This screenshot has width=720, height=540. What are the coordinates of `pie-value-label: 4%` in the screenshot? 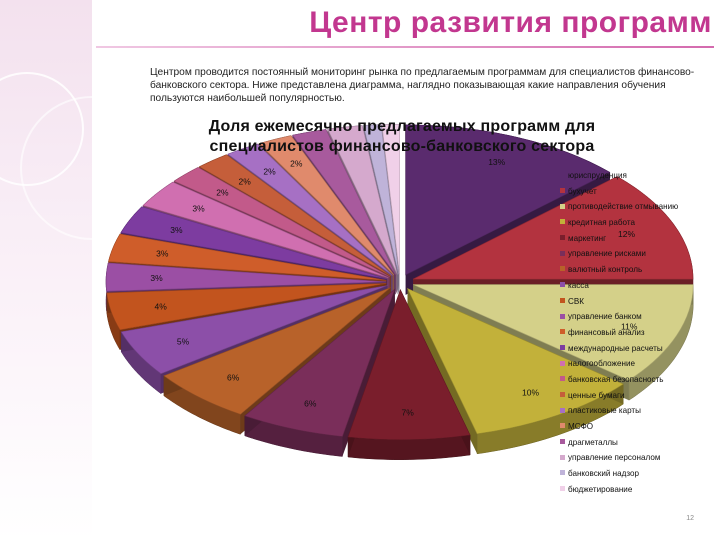 It's located at (161, 307).